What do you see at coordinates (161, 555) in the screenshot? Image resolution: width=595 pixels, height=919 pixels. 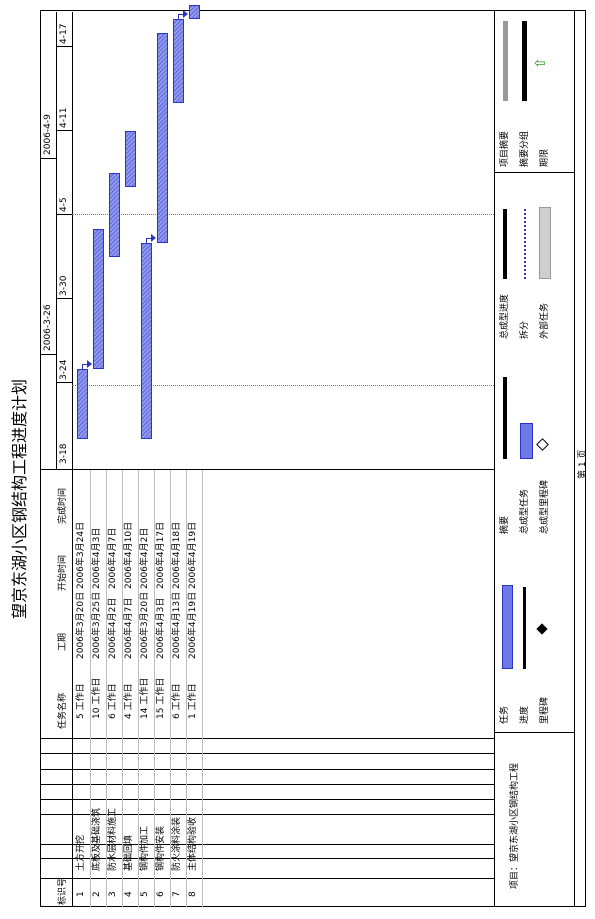 I see `table-row-finish: 2006年4月17日` at bounding box center [161, 555].